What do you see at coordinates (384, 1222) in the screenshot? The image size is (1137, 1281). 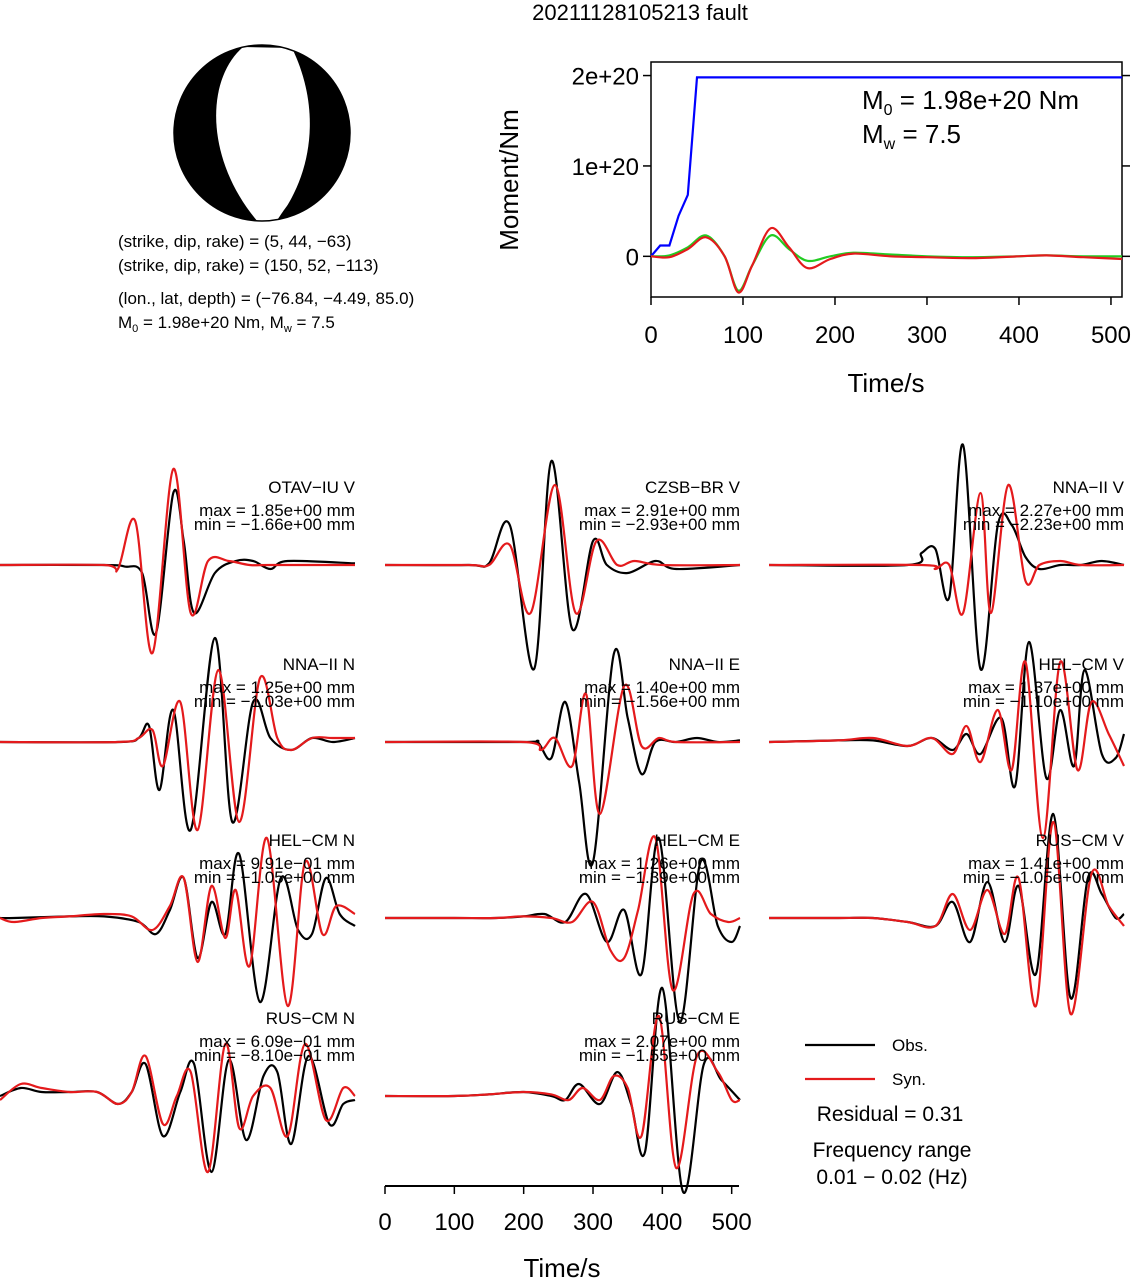 I see `waveform-xtick-label: 0` at bounding box center [384, 1222].